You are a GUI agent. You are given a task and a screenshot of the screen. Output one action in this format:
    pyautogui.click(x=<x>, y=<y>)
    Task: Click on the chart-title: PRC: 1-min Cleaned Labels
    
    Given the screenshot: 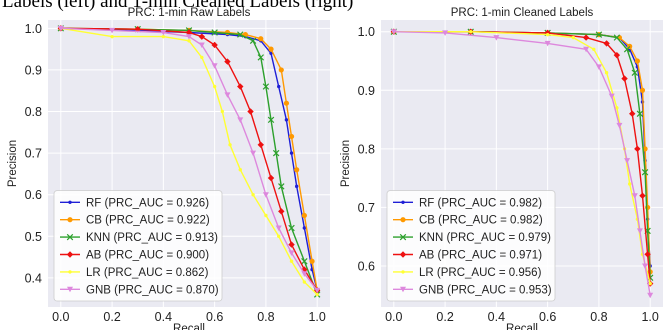 What is the action you would take?
    pyautogui.click(x=522, y=13)
    